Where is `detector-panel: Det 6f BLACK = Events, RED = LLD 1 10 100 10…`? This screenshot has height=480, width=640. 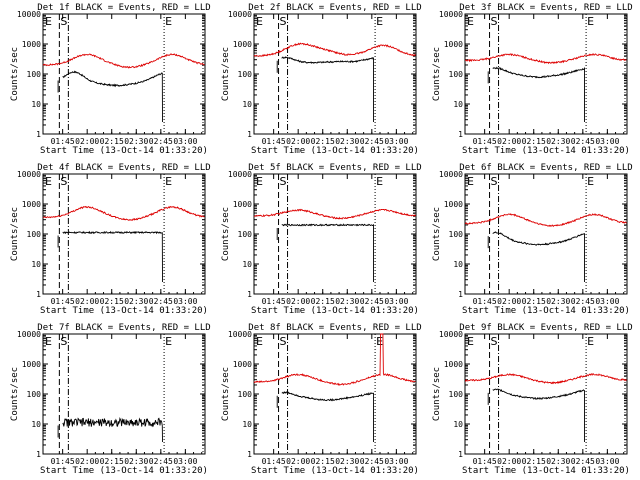 detector-panel: Det 6f BLACK = Events, RED = LLD 1 10 100 10… is located at coordinates (532, 239).